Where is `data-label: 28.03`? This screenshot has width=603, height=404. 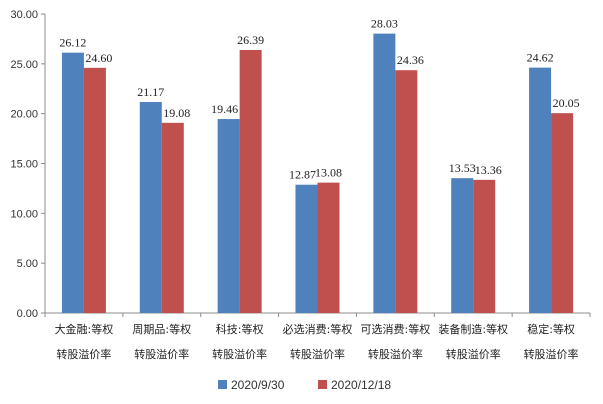 data-label: 28.03 is located at coordinates (384, 24).